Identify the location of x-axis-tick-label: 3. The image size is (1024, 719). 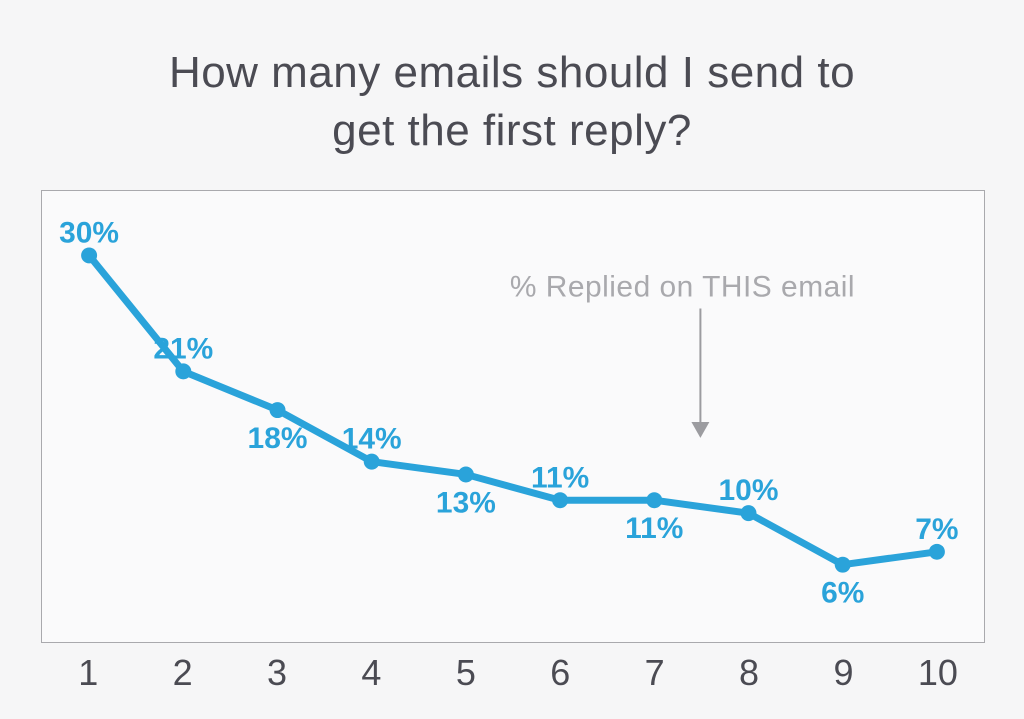
(277, 672).